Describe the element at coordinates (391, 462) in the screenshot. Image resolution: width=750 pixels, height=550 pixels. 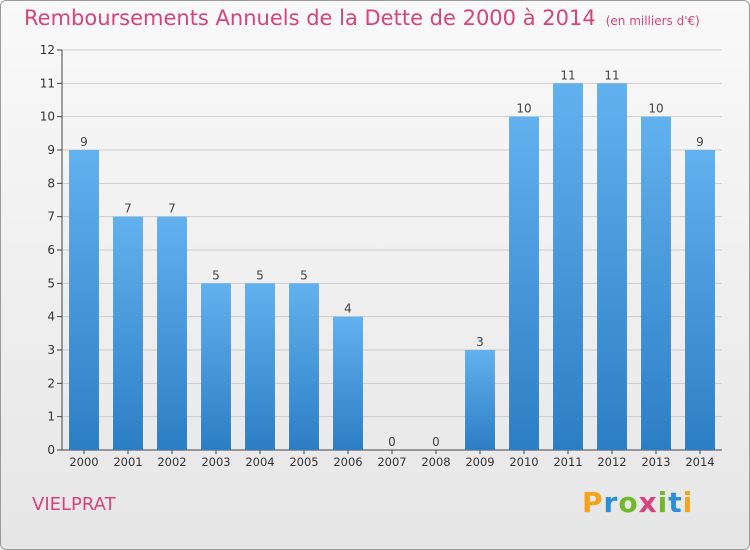
I see `x-tick-label: 2007` at that location.